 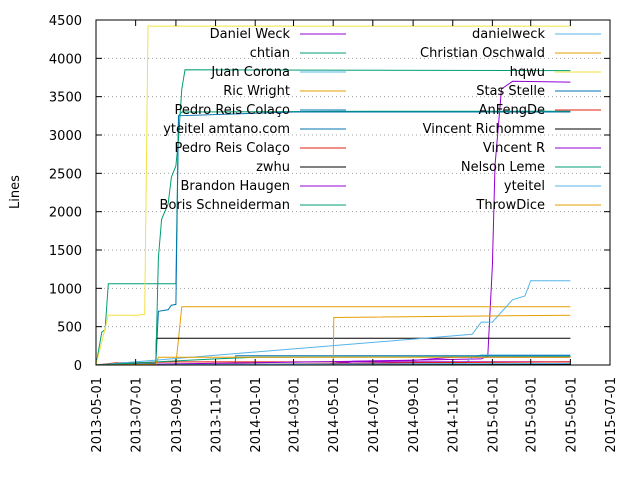 I want to click on x-tick-label: 2014-03-01, so click(x=295, y=415).